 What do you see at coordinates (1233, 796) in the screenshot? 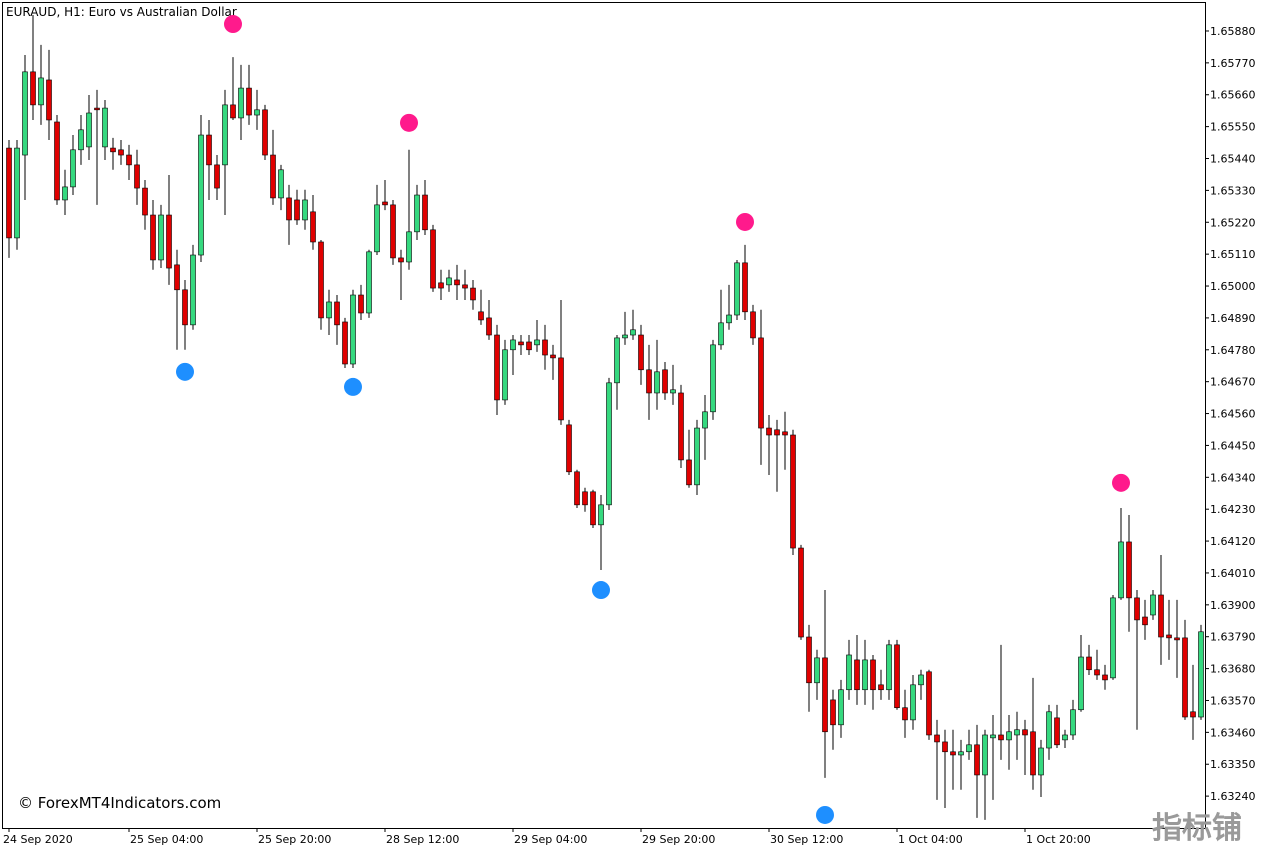
I see `y-tick-label: 1.63240` at bounding box center [1233, 796].